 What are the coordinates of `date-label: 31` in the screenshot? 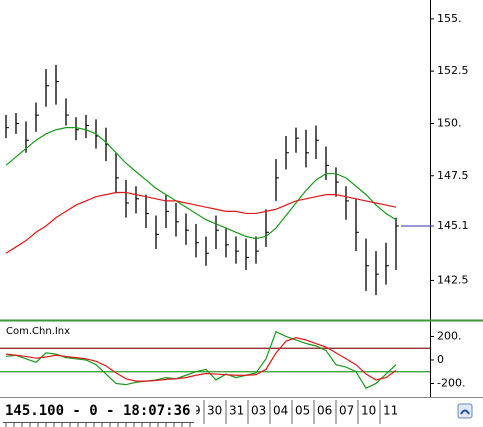 It's located at (236, 411).